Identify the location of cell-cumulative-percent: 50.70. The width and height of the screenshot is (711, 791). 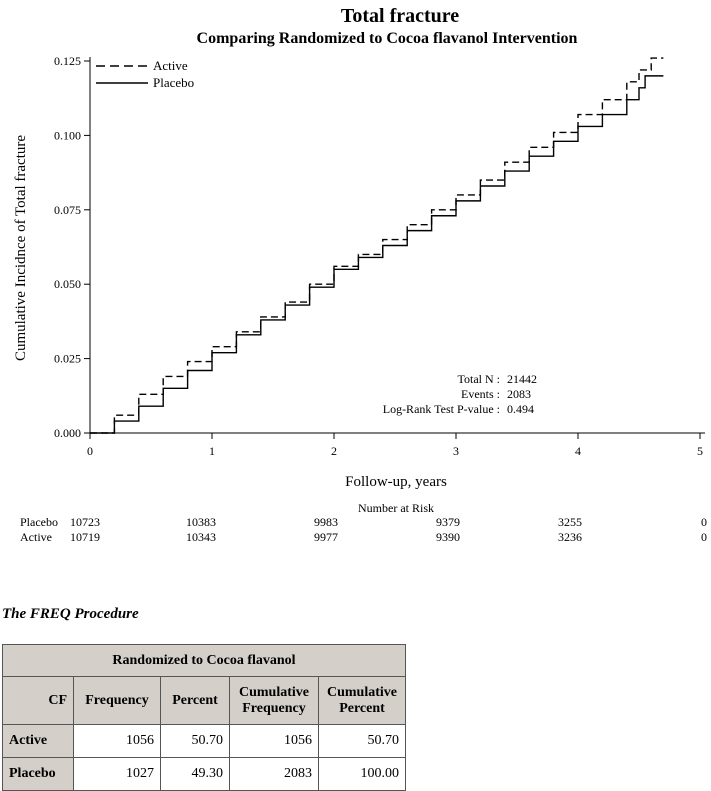
(362, 741).